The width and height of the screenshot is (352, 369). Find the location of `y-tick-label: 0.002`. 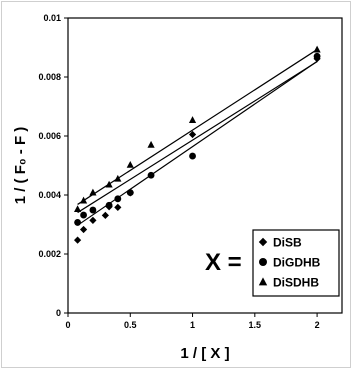

y-tick-label: 0.002 is located at coordinates (49, 254).